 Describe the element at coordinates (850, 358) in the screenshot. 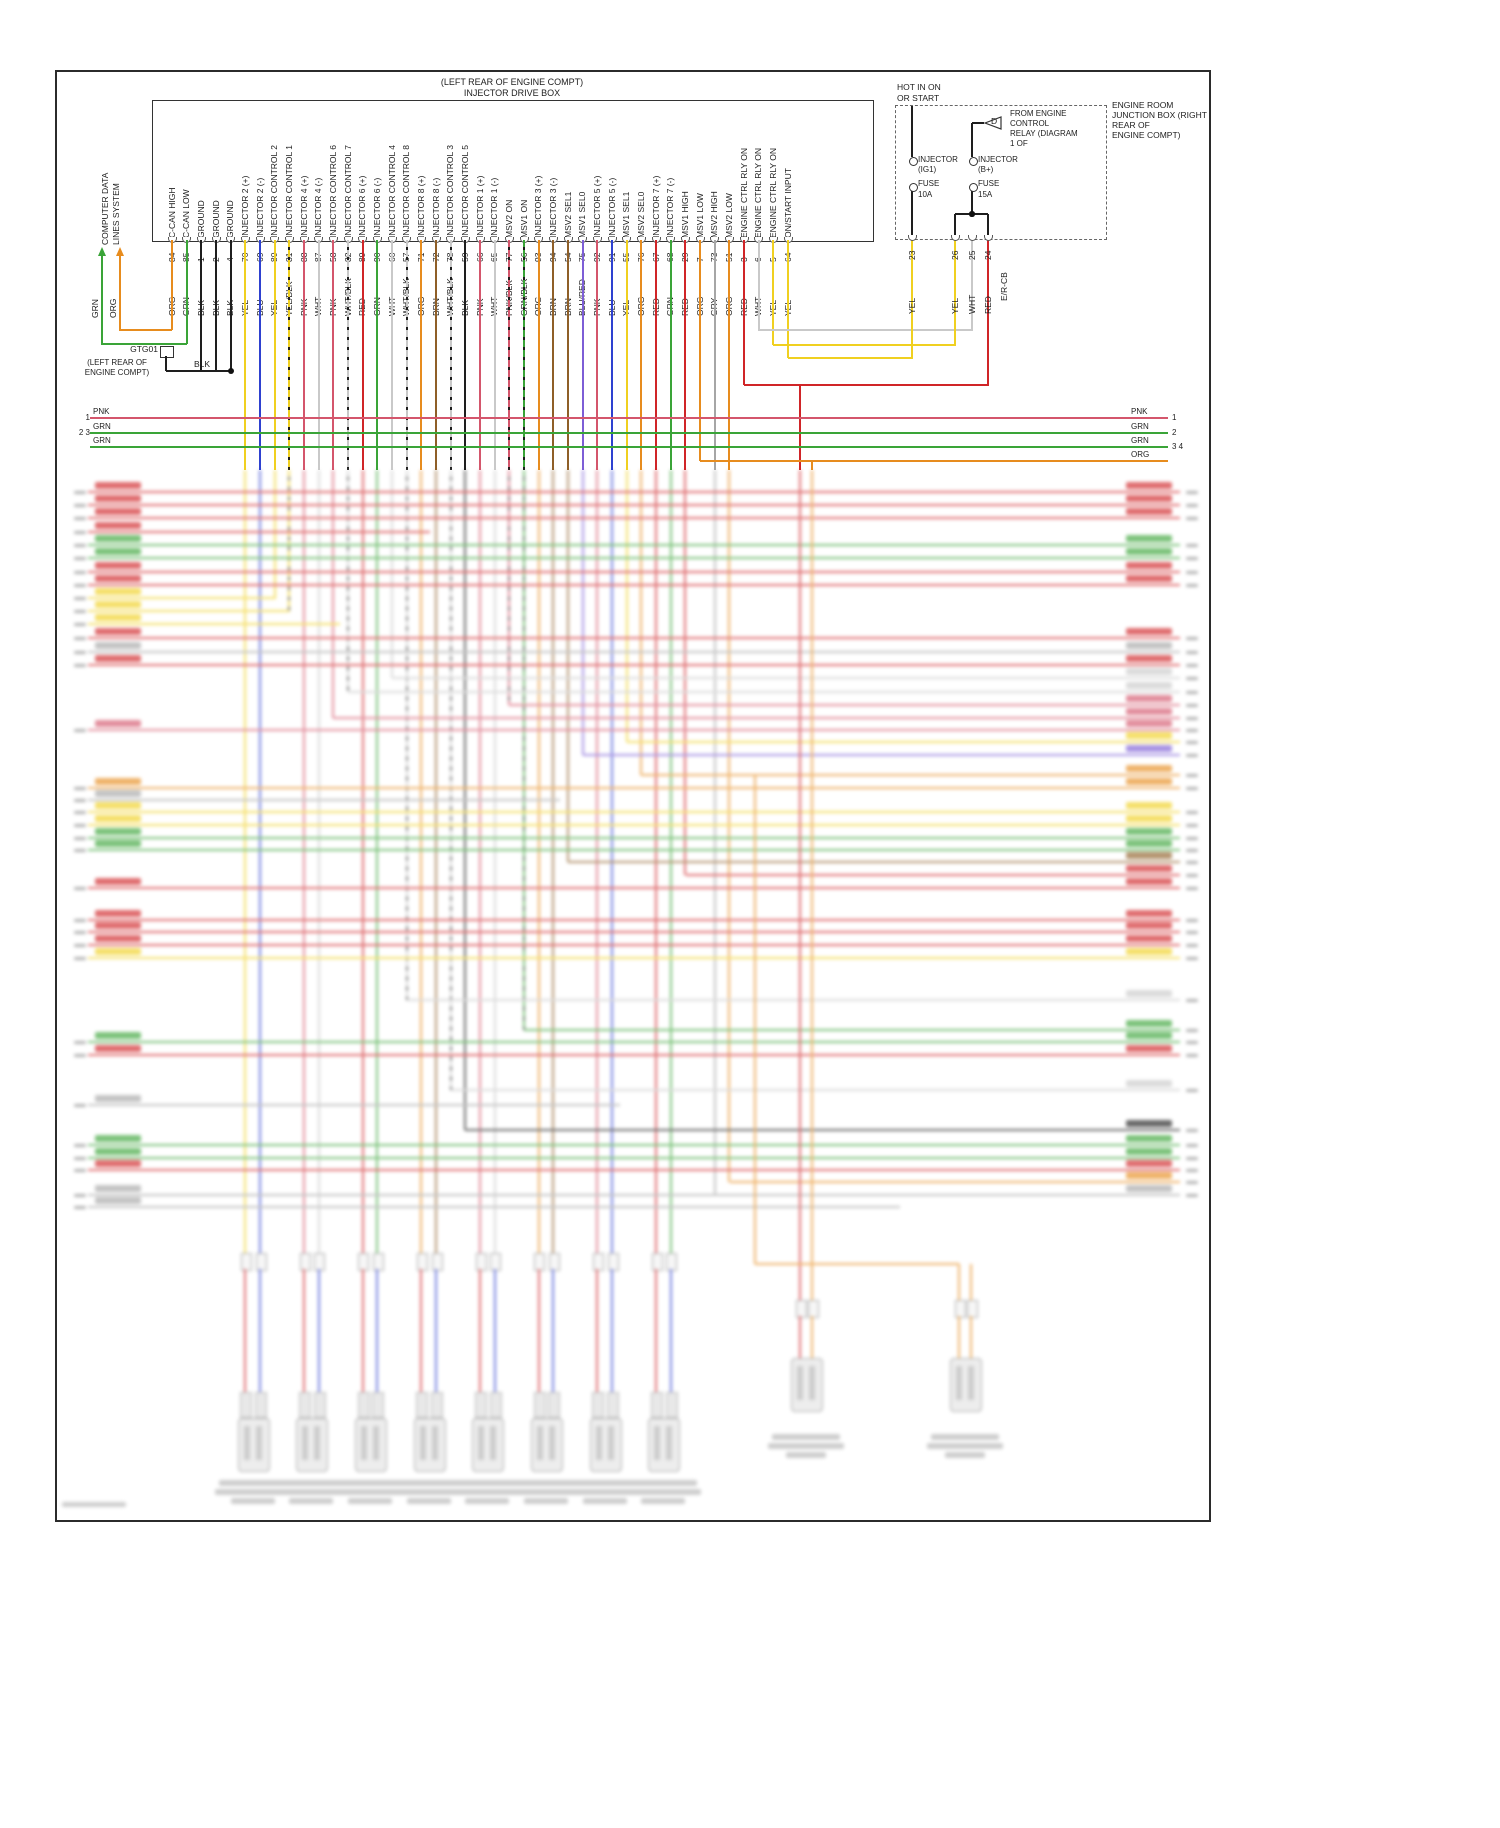

I see `on-start-input-wire` at that location.